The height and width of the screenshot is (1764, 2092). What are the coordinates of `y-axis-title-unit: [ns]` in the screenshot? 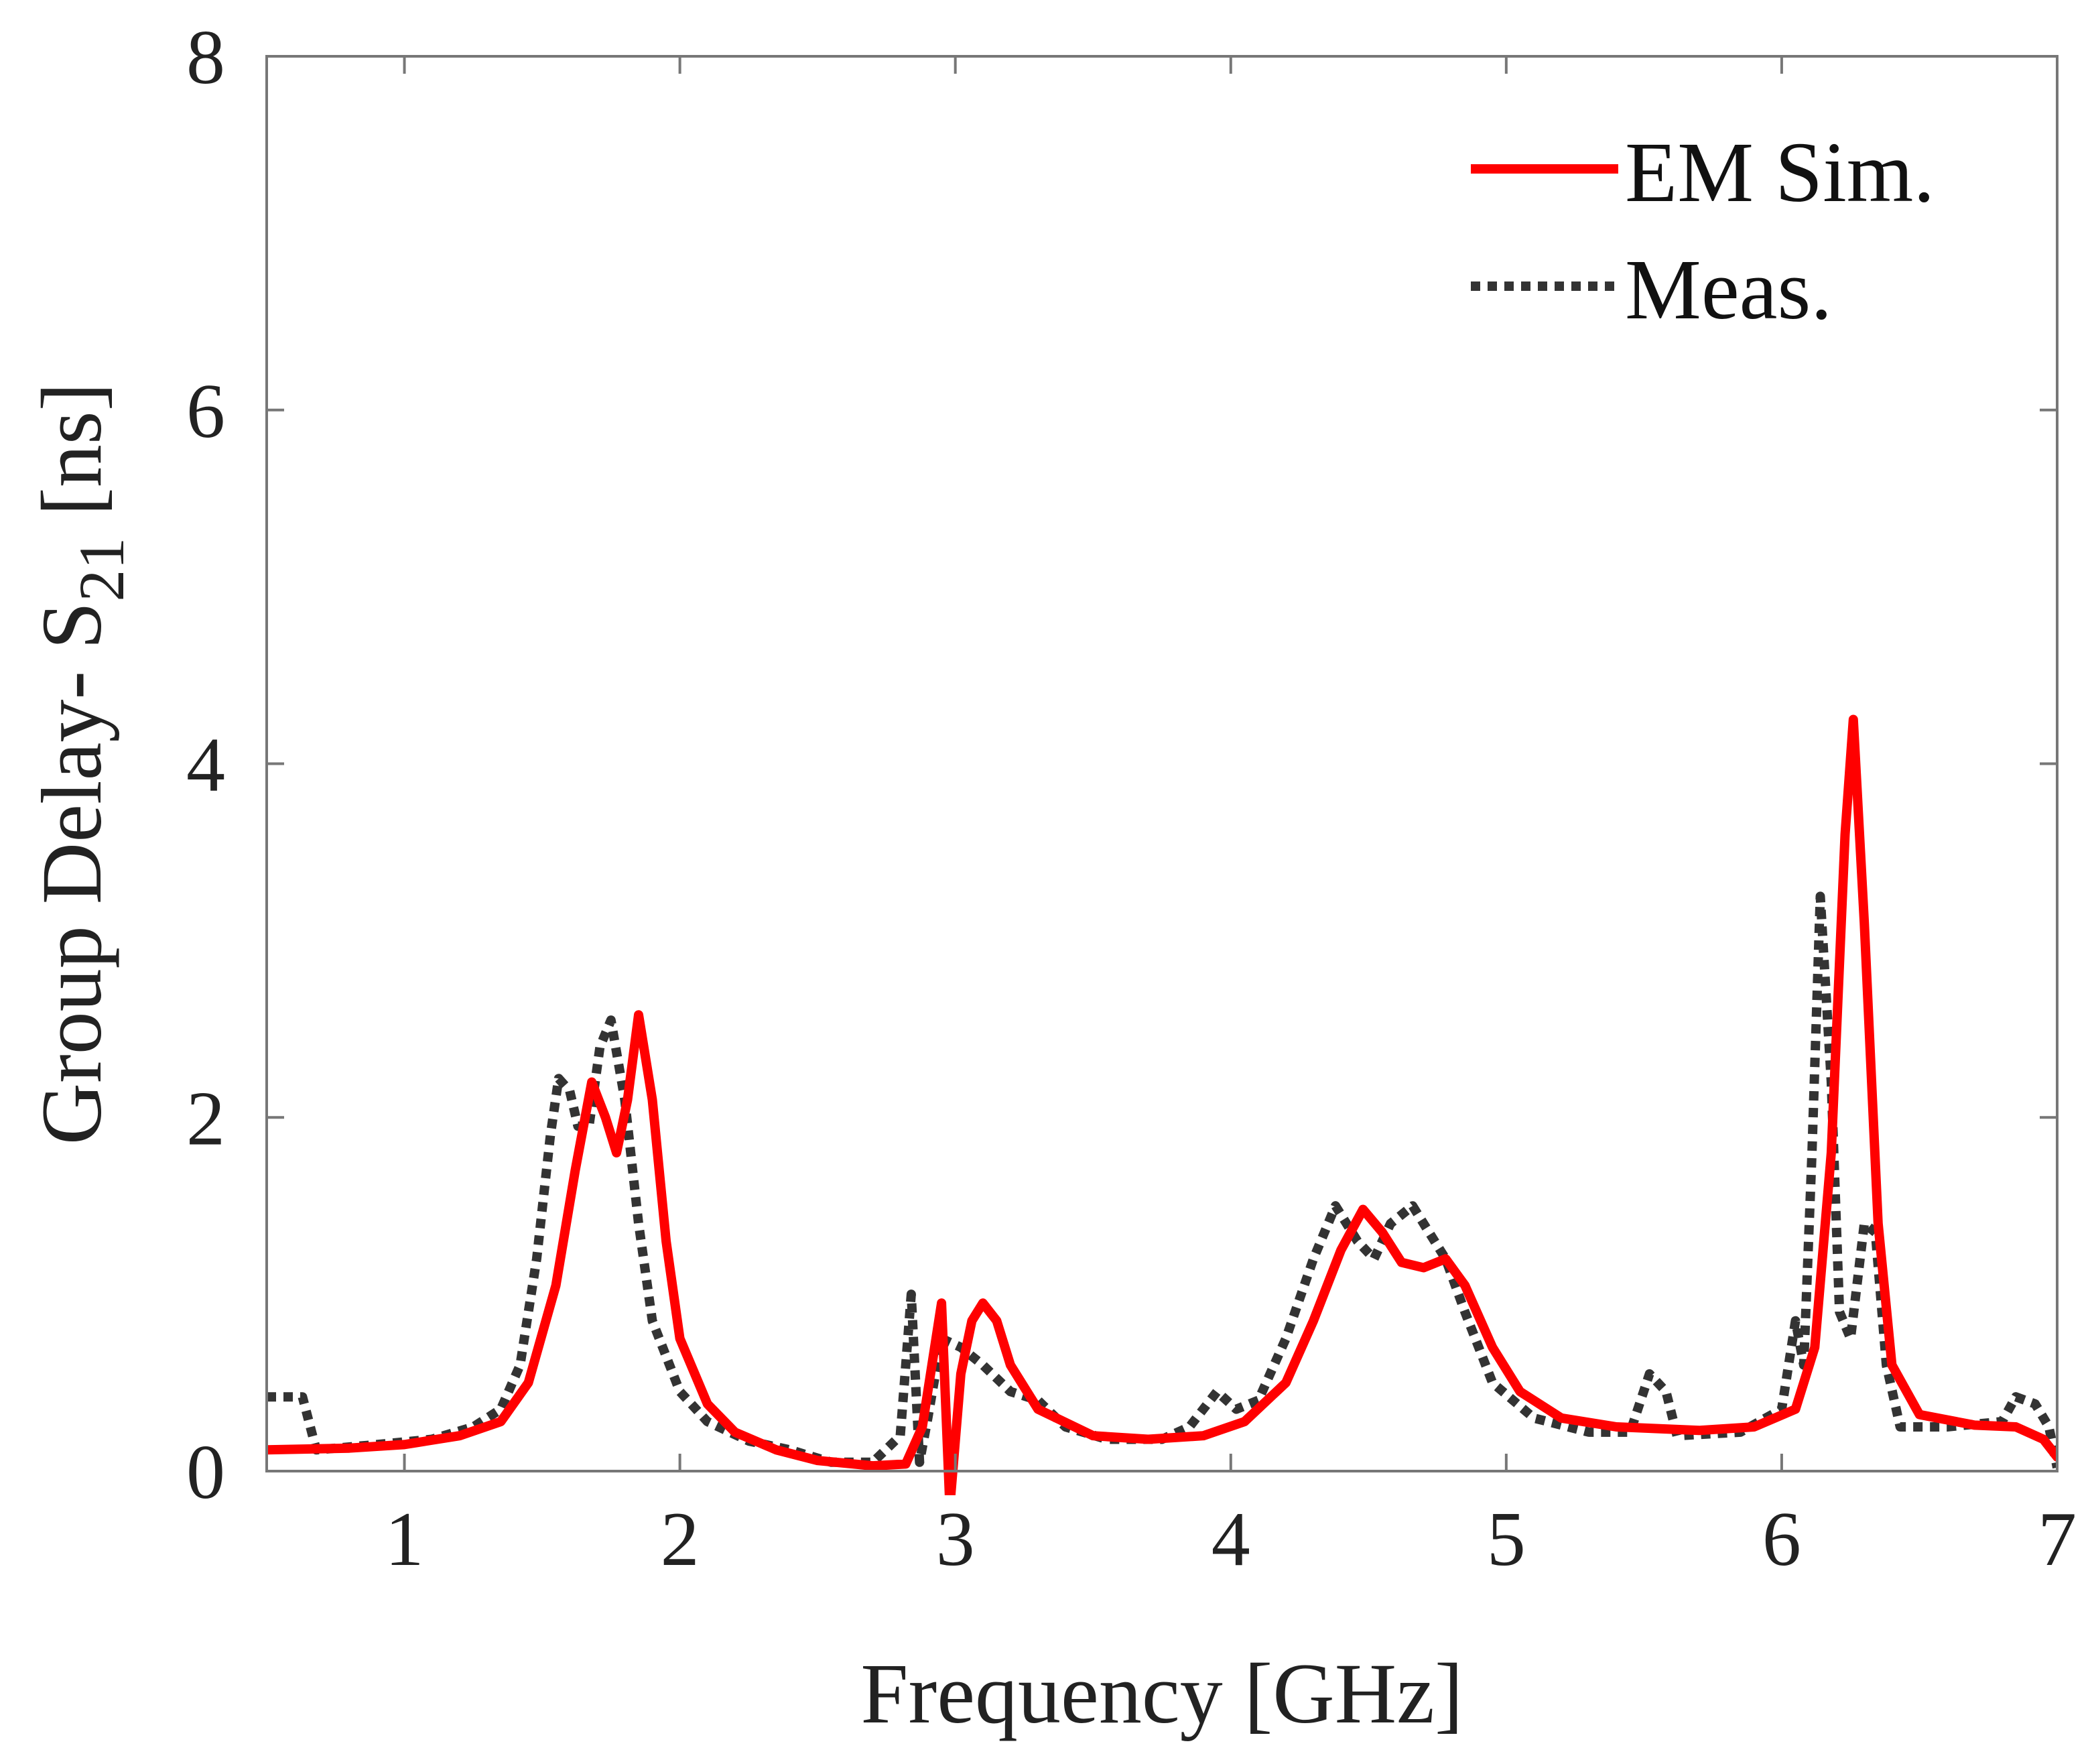 It's located at (71, 460).